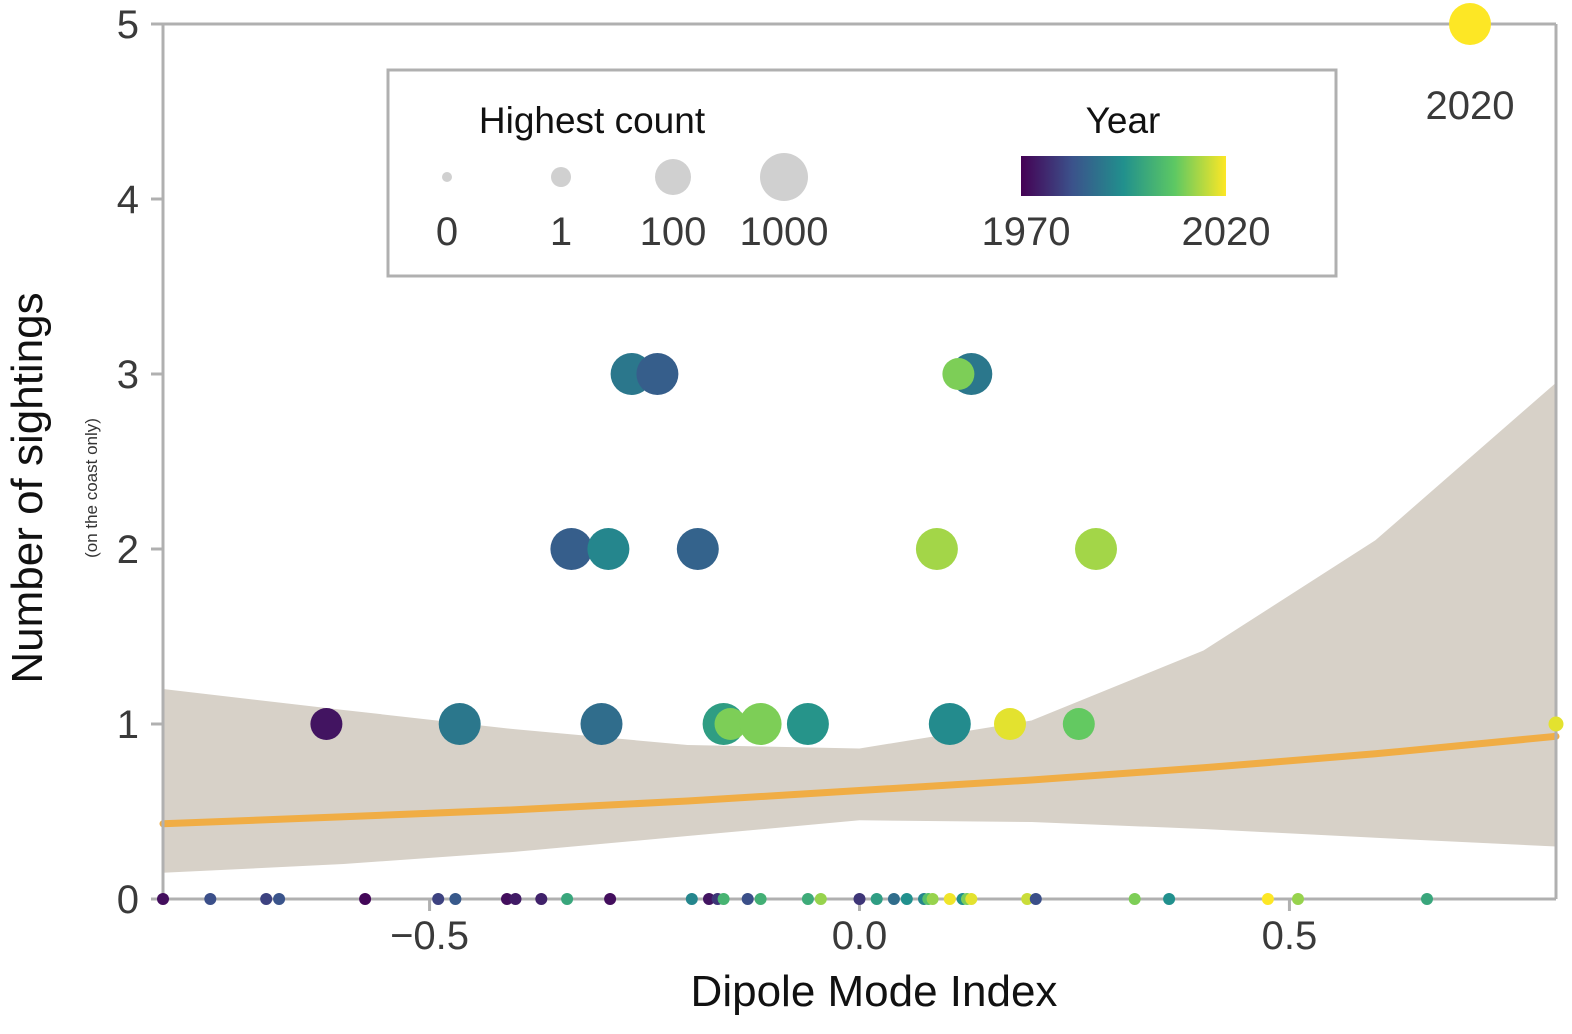 Image resolution: width=1572 pixels, height=1034 pixels. I want to click on color-legend-title: Year, so click(1123, 120).